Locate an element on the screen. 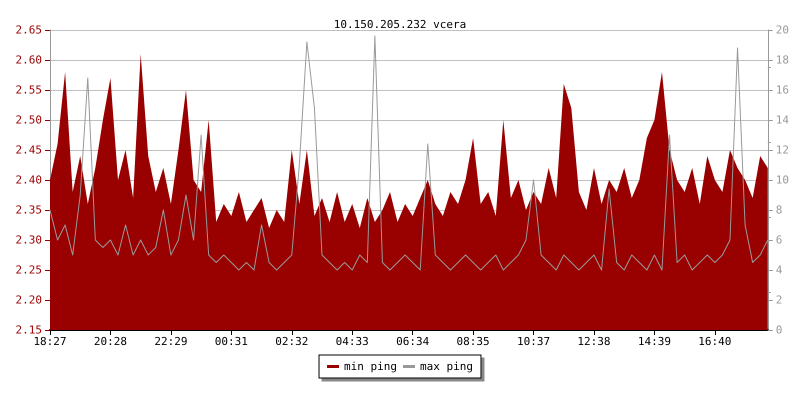  y2-tick-label: 12 is located at coordinates (783, 150).